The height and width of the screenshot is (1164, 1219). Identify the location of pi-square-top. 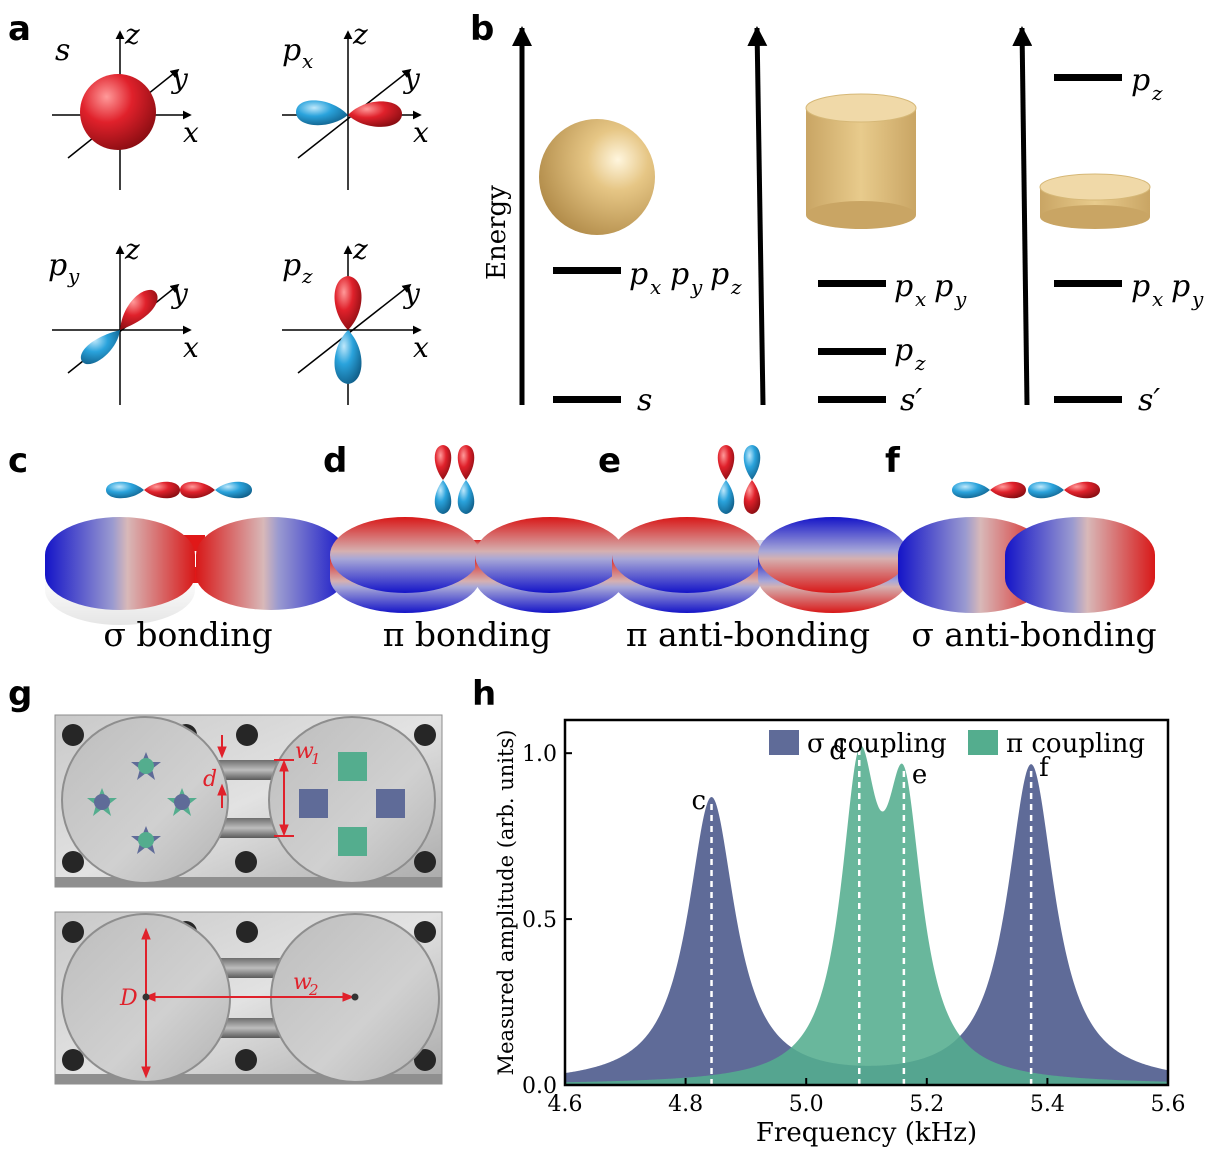
(352, 766).